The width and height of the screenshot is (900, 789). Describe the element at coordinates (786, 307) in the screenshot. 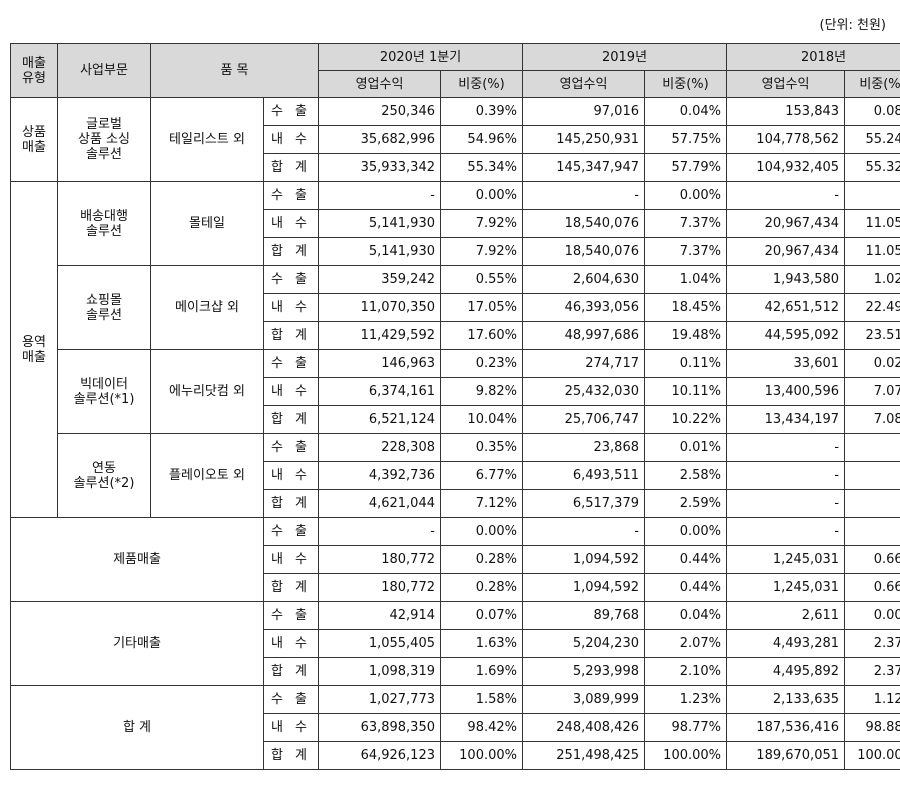

I see `revenue-cell: 42,651,512` at that location.